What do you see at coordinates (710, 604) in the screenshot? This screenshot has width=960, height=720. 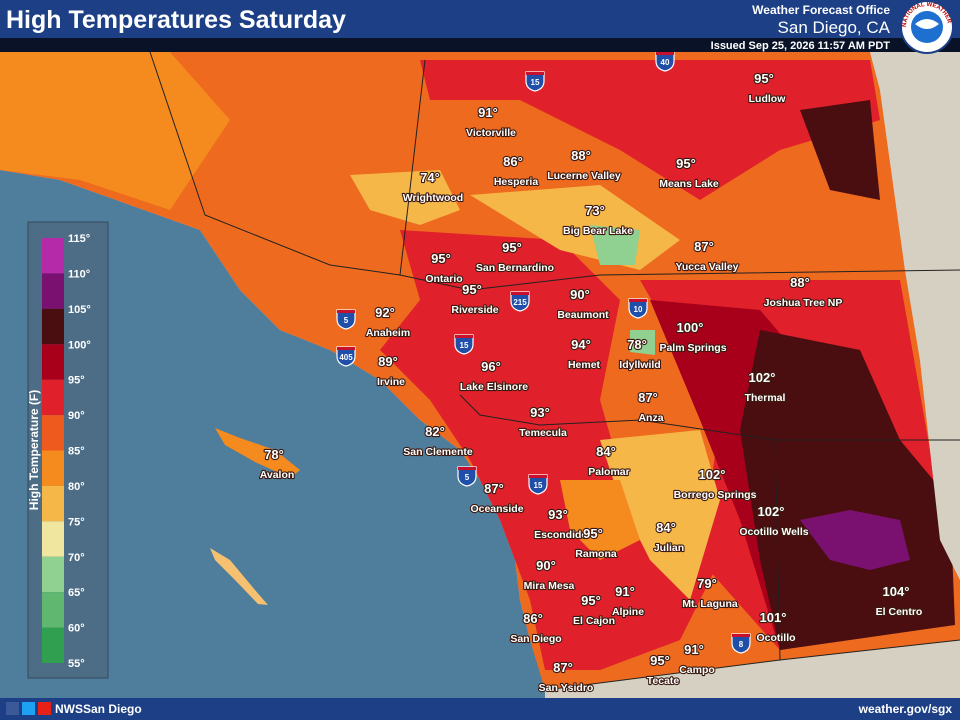 I see `city-name: Mt. Laguna` at bounding box center [710, 604].